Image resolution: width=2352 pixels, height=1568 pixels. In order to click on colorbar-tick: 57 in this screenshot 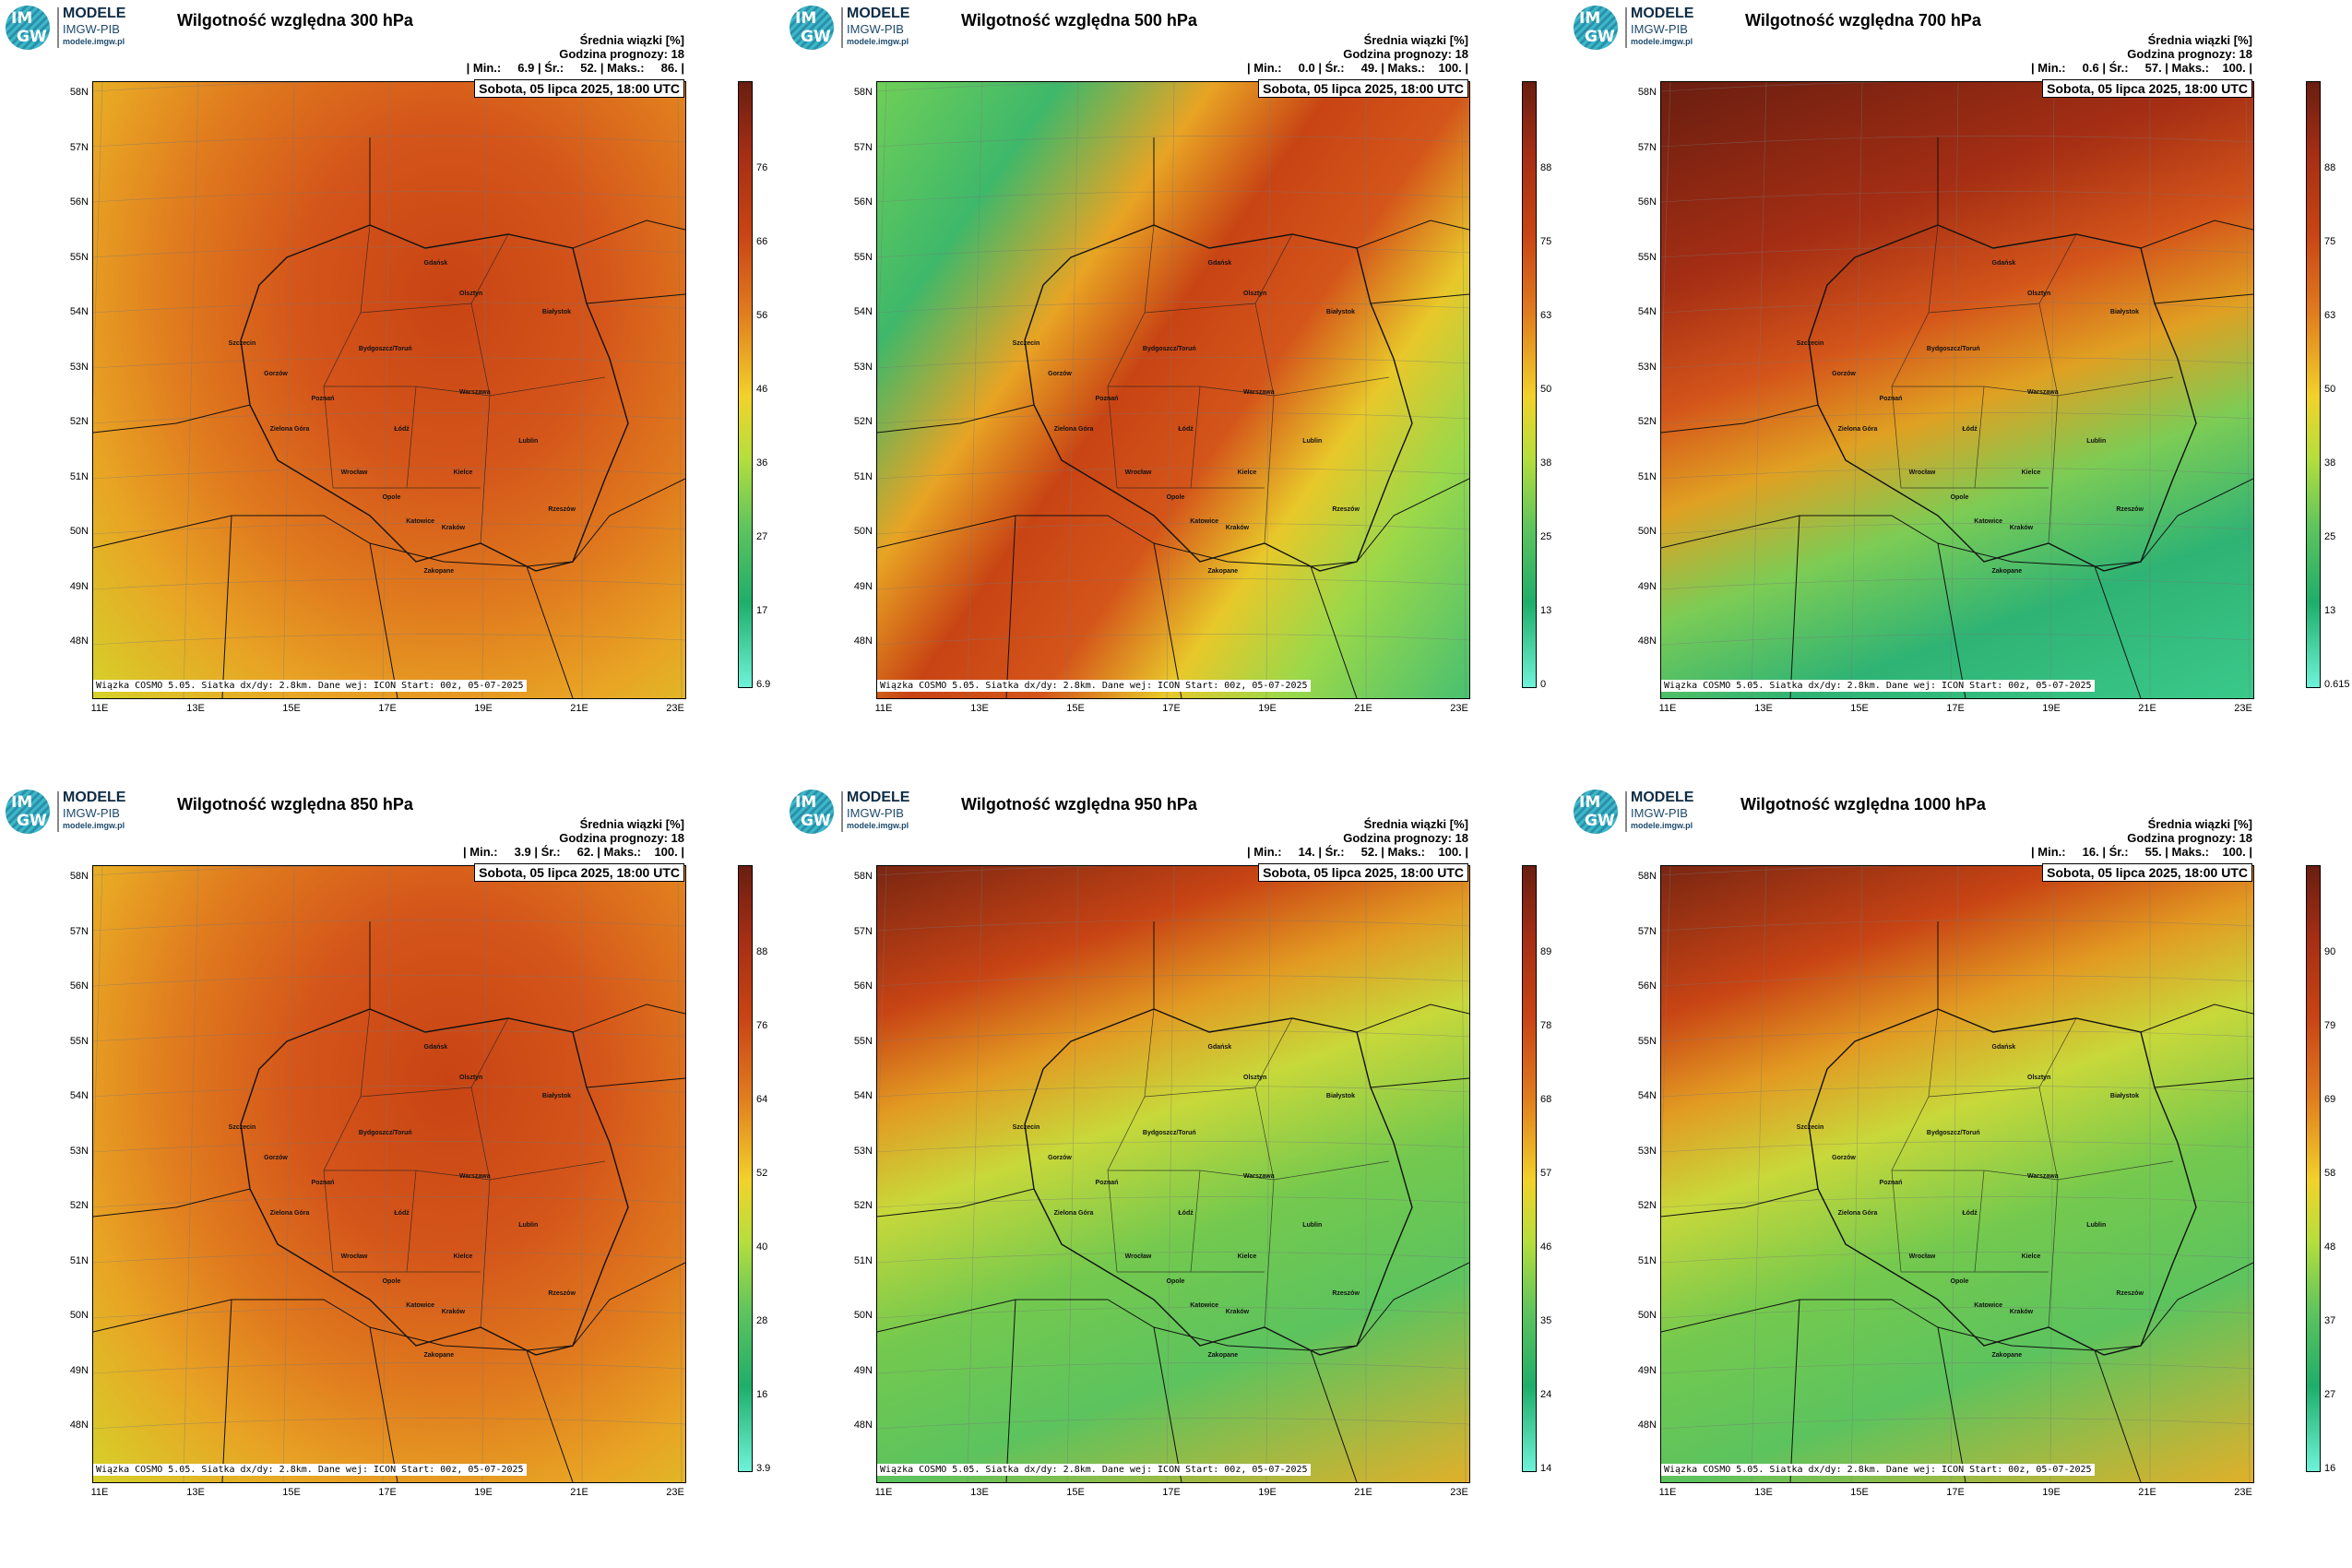, I will do `click(1546, 1173)`.